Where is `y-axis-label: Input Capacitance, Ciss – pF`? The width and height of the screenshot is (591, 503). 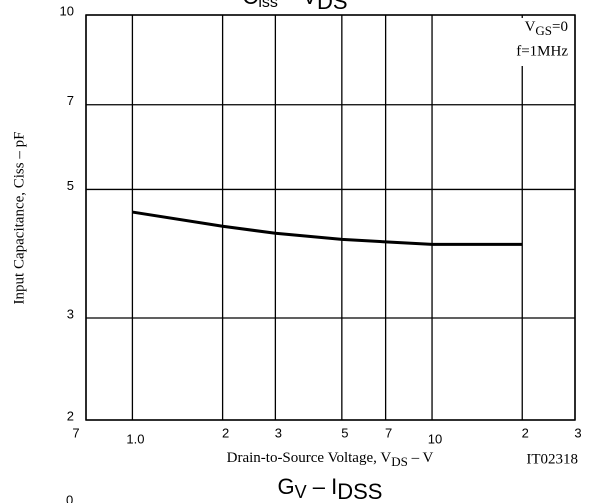 y-axis-label: Input Capacitance, Ciss – pF is located at coordinates (19, 218).